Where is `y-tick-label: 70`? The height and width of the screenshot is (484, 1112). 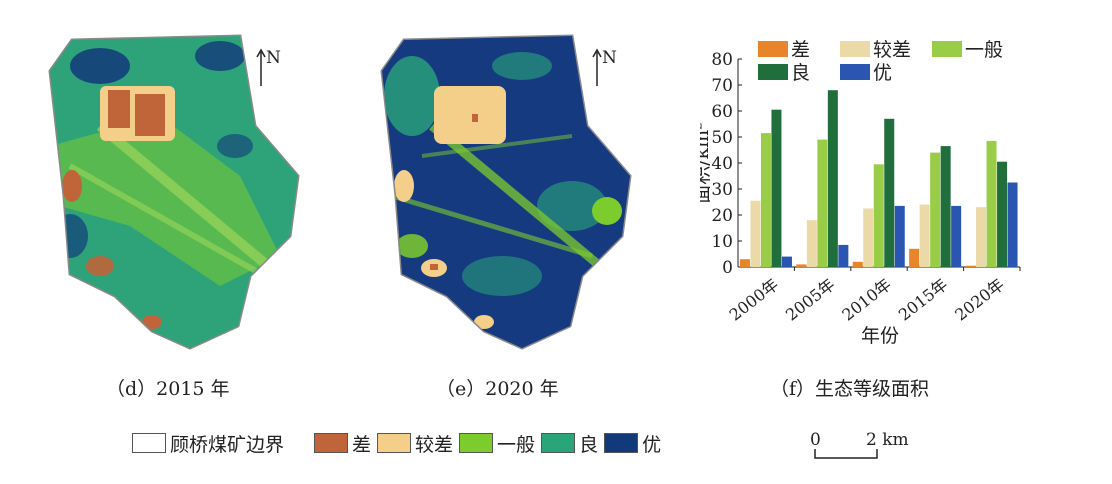 y-tick-label: 70 is located at coordinates (722, 86).